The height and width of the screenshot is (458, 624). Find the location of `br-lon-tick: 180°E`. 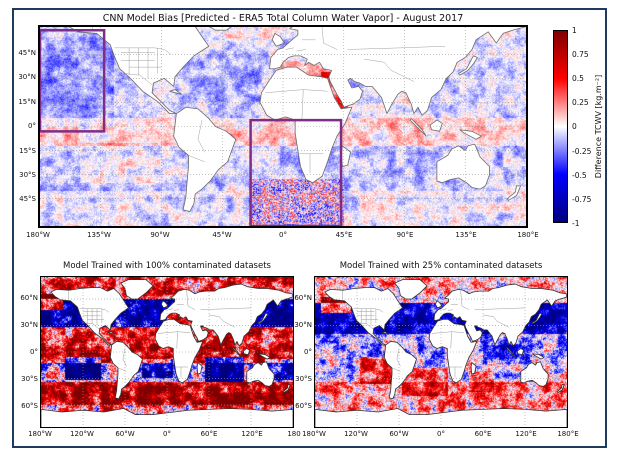

br-lon-tick: 180°E is located at coordinates (568, 434).